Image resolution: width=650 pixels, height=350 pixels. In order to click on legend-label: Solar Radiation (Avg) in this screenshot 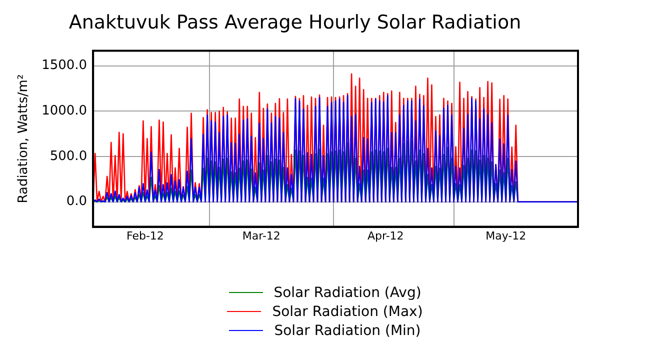, I will do `click(348, 292)`.